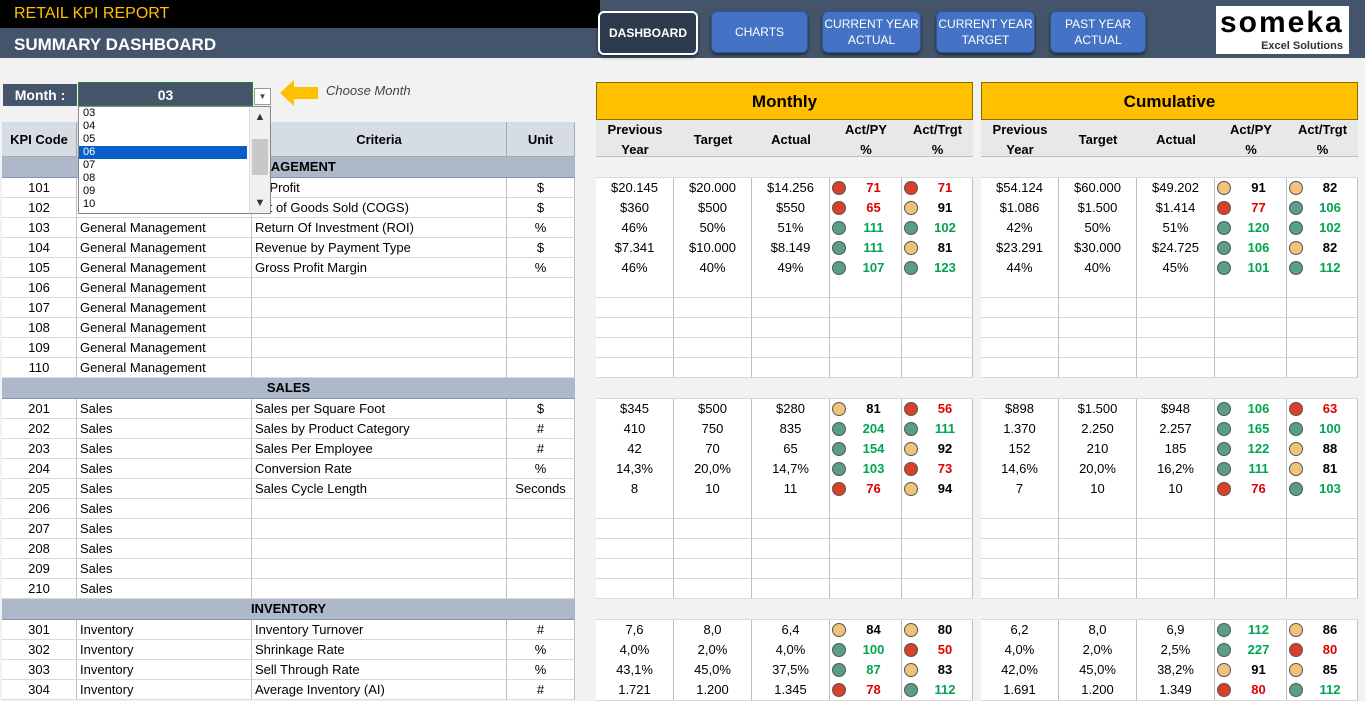 The width and height of the screenshot is (1365, 701). What do you see at coordinates (1176, 449) in the screenshot?
I see `value-actual: 185` at bounding box center [1176, 449].